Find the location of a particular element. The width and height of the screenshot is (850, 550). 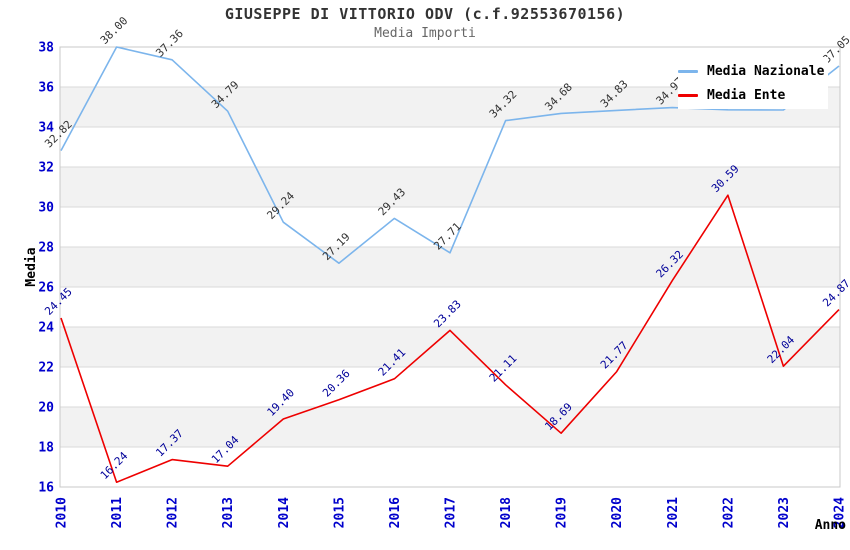

y-tick-label: 24 is located at coordinates (46, 328).